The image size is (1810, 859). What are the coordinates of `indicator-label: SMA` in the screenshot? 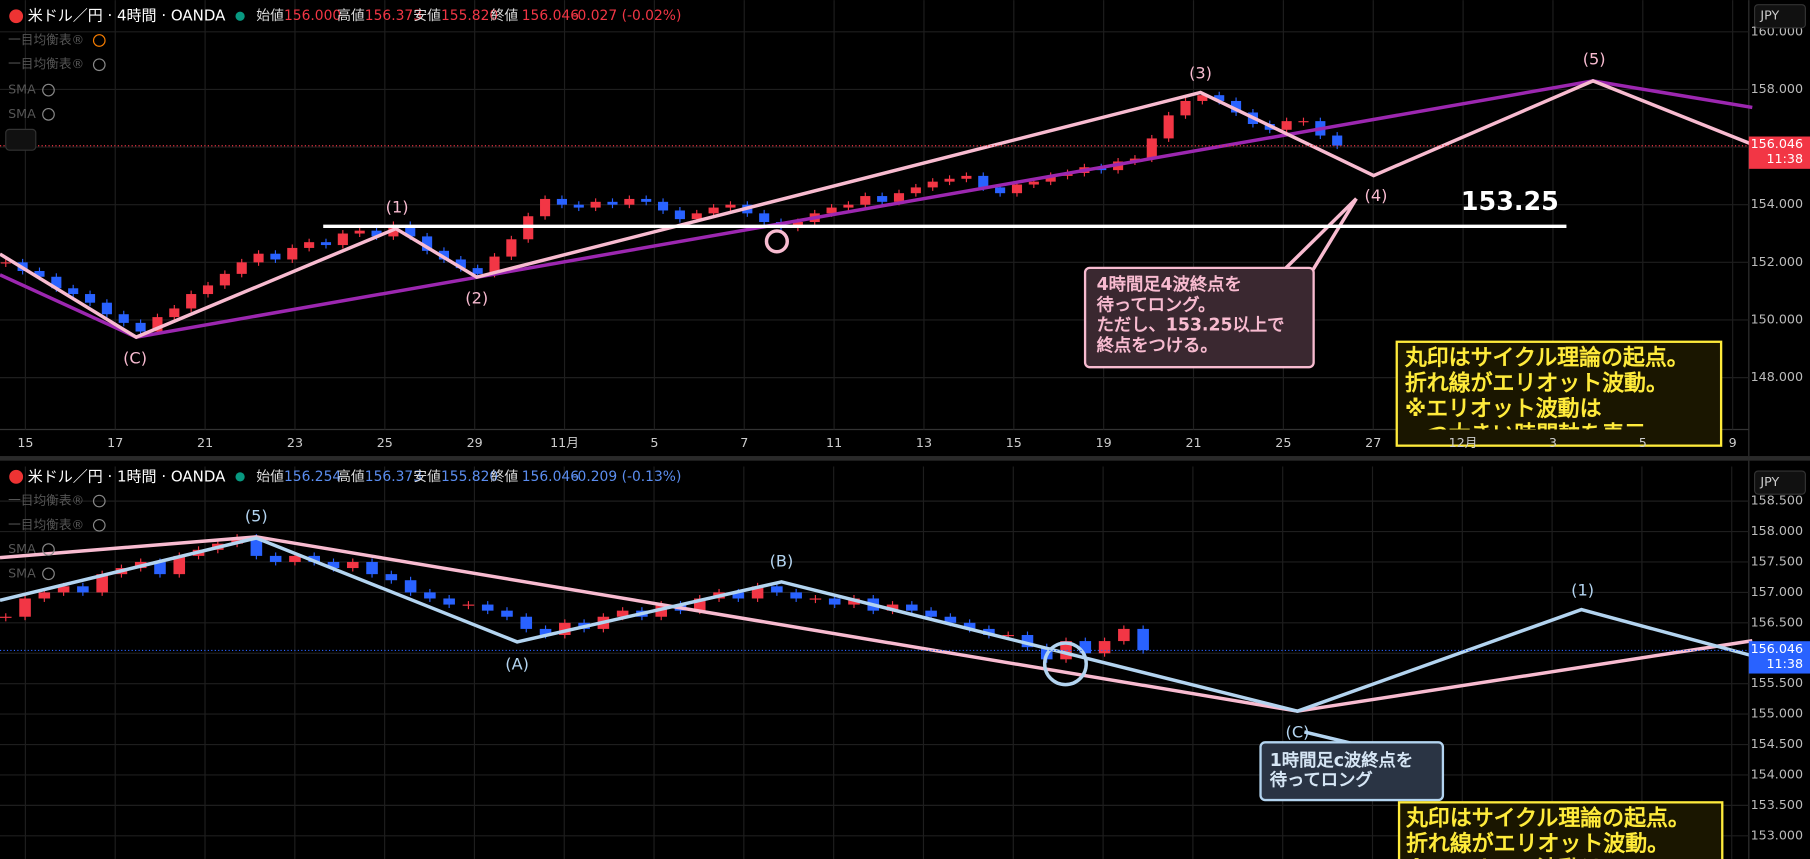 It's located at (22, 89).